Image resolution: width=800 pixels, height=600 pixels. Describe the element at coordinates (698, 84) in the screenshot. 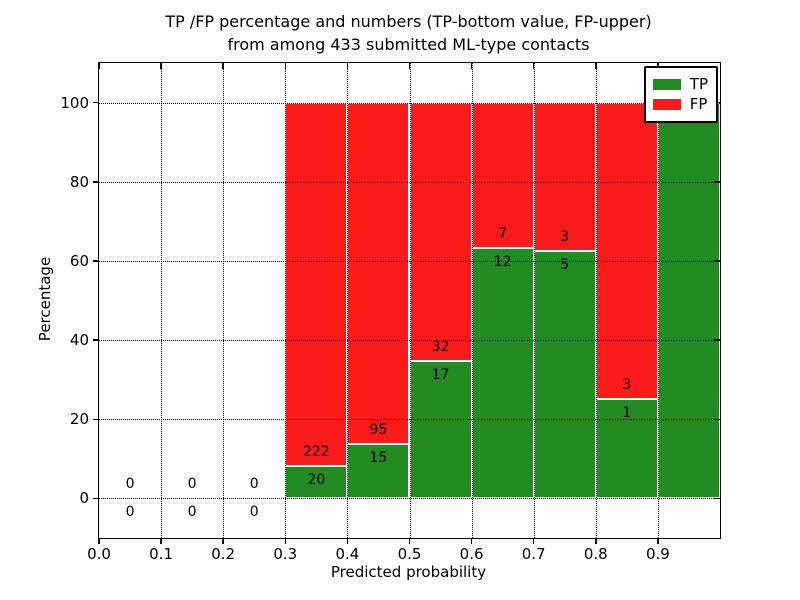

I see `legend-label: TP` at that location.